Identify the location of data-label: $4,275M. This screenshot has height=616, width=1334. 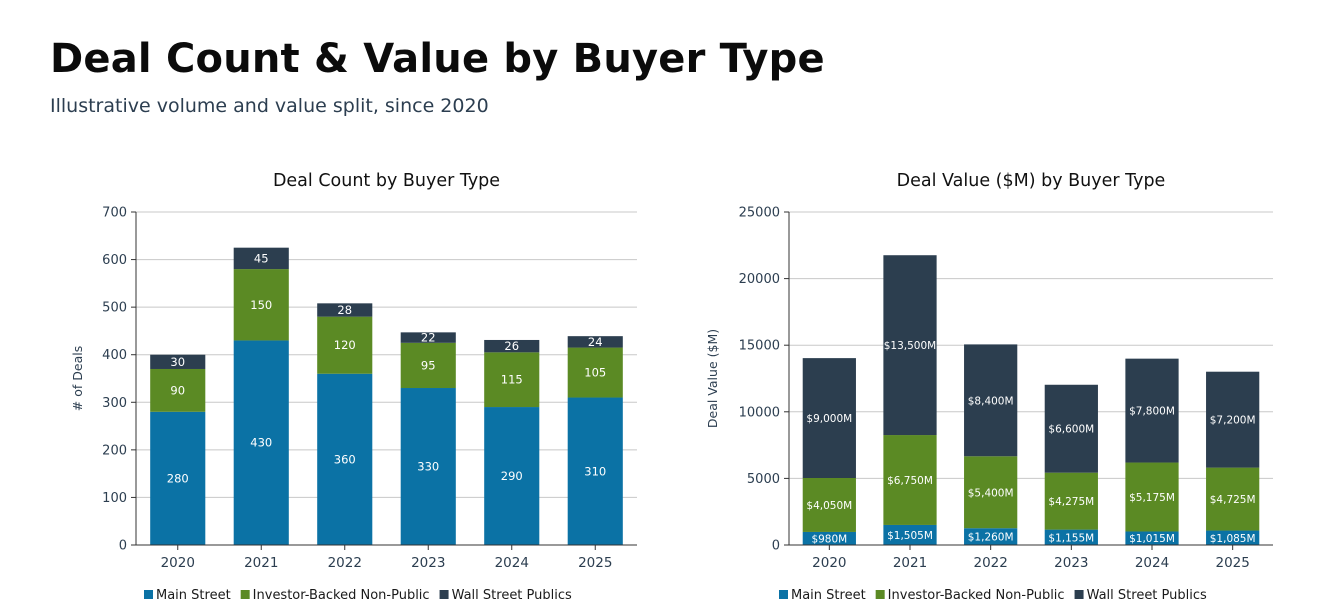
(1071, 502).